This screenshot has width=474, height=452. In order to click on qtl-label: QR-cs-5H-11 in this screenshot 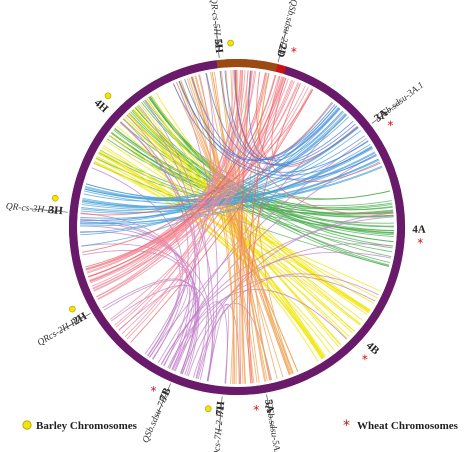, I will do `click(215, 24)`.